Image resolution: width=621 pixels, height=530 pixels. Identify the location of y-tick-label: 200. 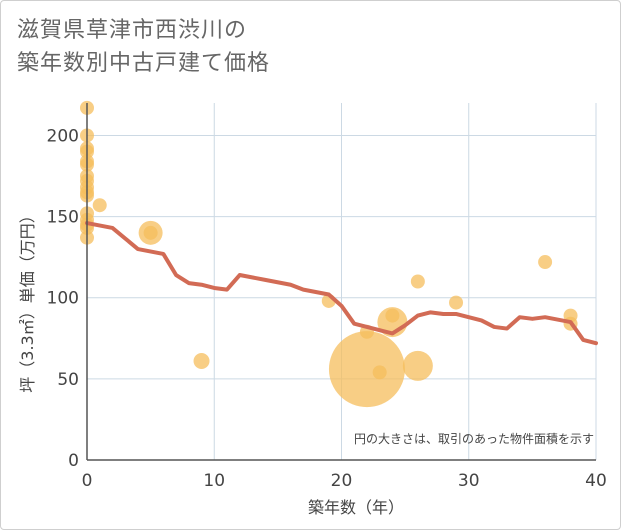
(63, 136).